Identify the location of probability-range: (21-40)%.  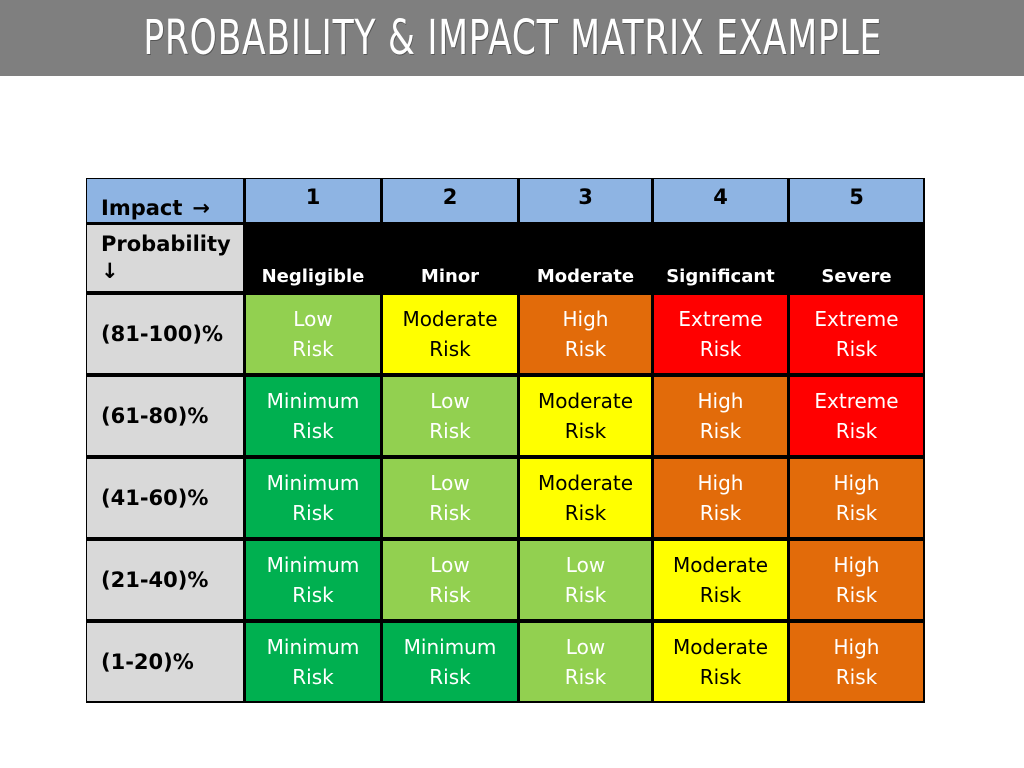
(155, 580).